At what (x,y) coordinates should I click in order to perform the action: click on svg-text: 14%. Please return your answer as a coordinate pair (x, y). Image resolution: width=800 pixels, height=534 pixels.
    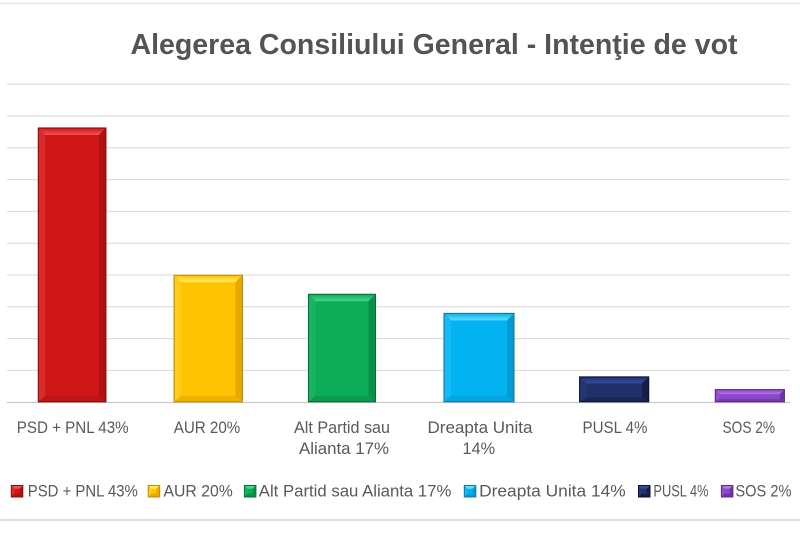
    Looking at the image, I should click on (479, 448).